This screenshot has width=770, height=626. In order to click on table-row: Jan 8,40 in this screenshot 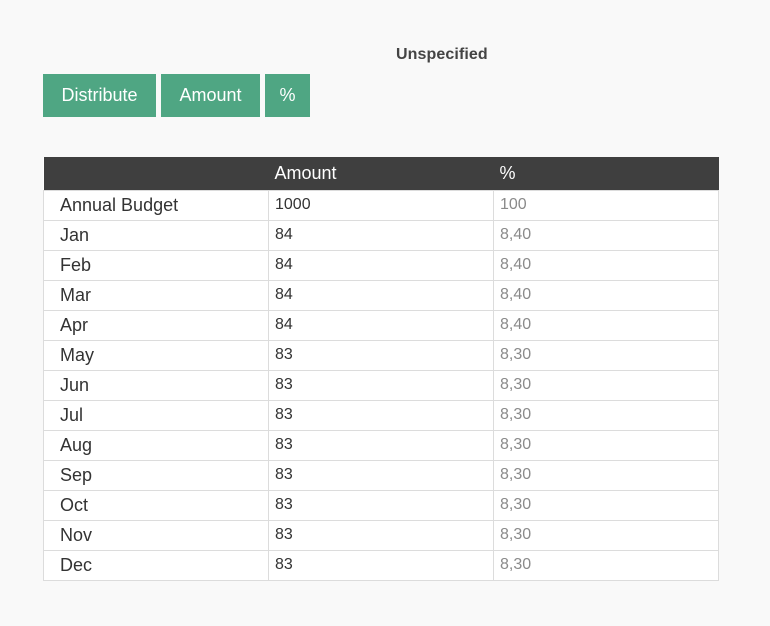, I will do `click(381, 235)`.